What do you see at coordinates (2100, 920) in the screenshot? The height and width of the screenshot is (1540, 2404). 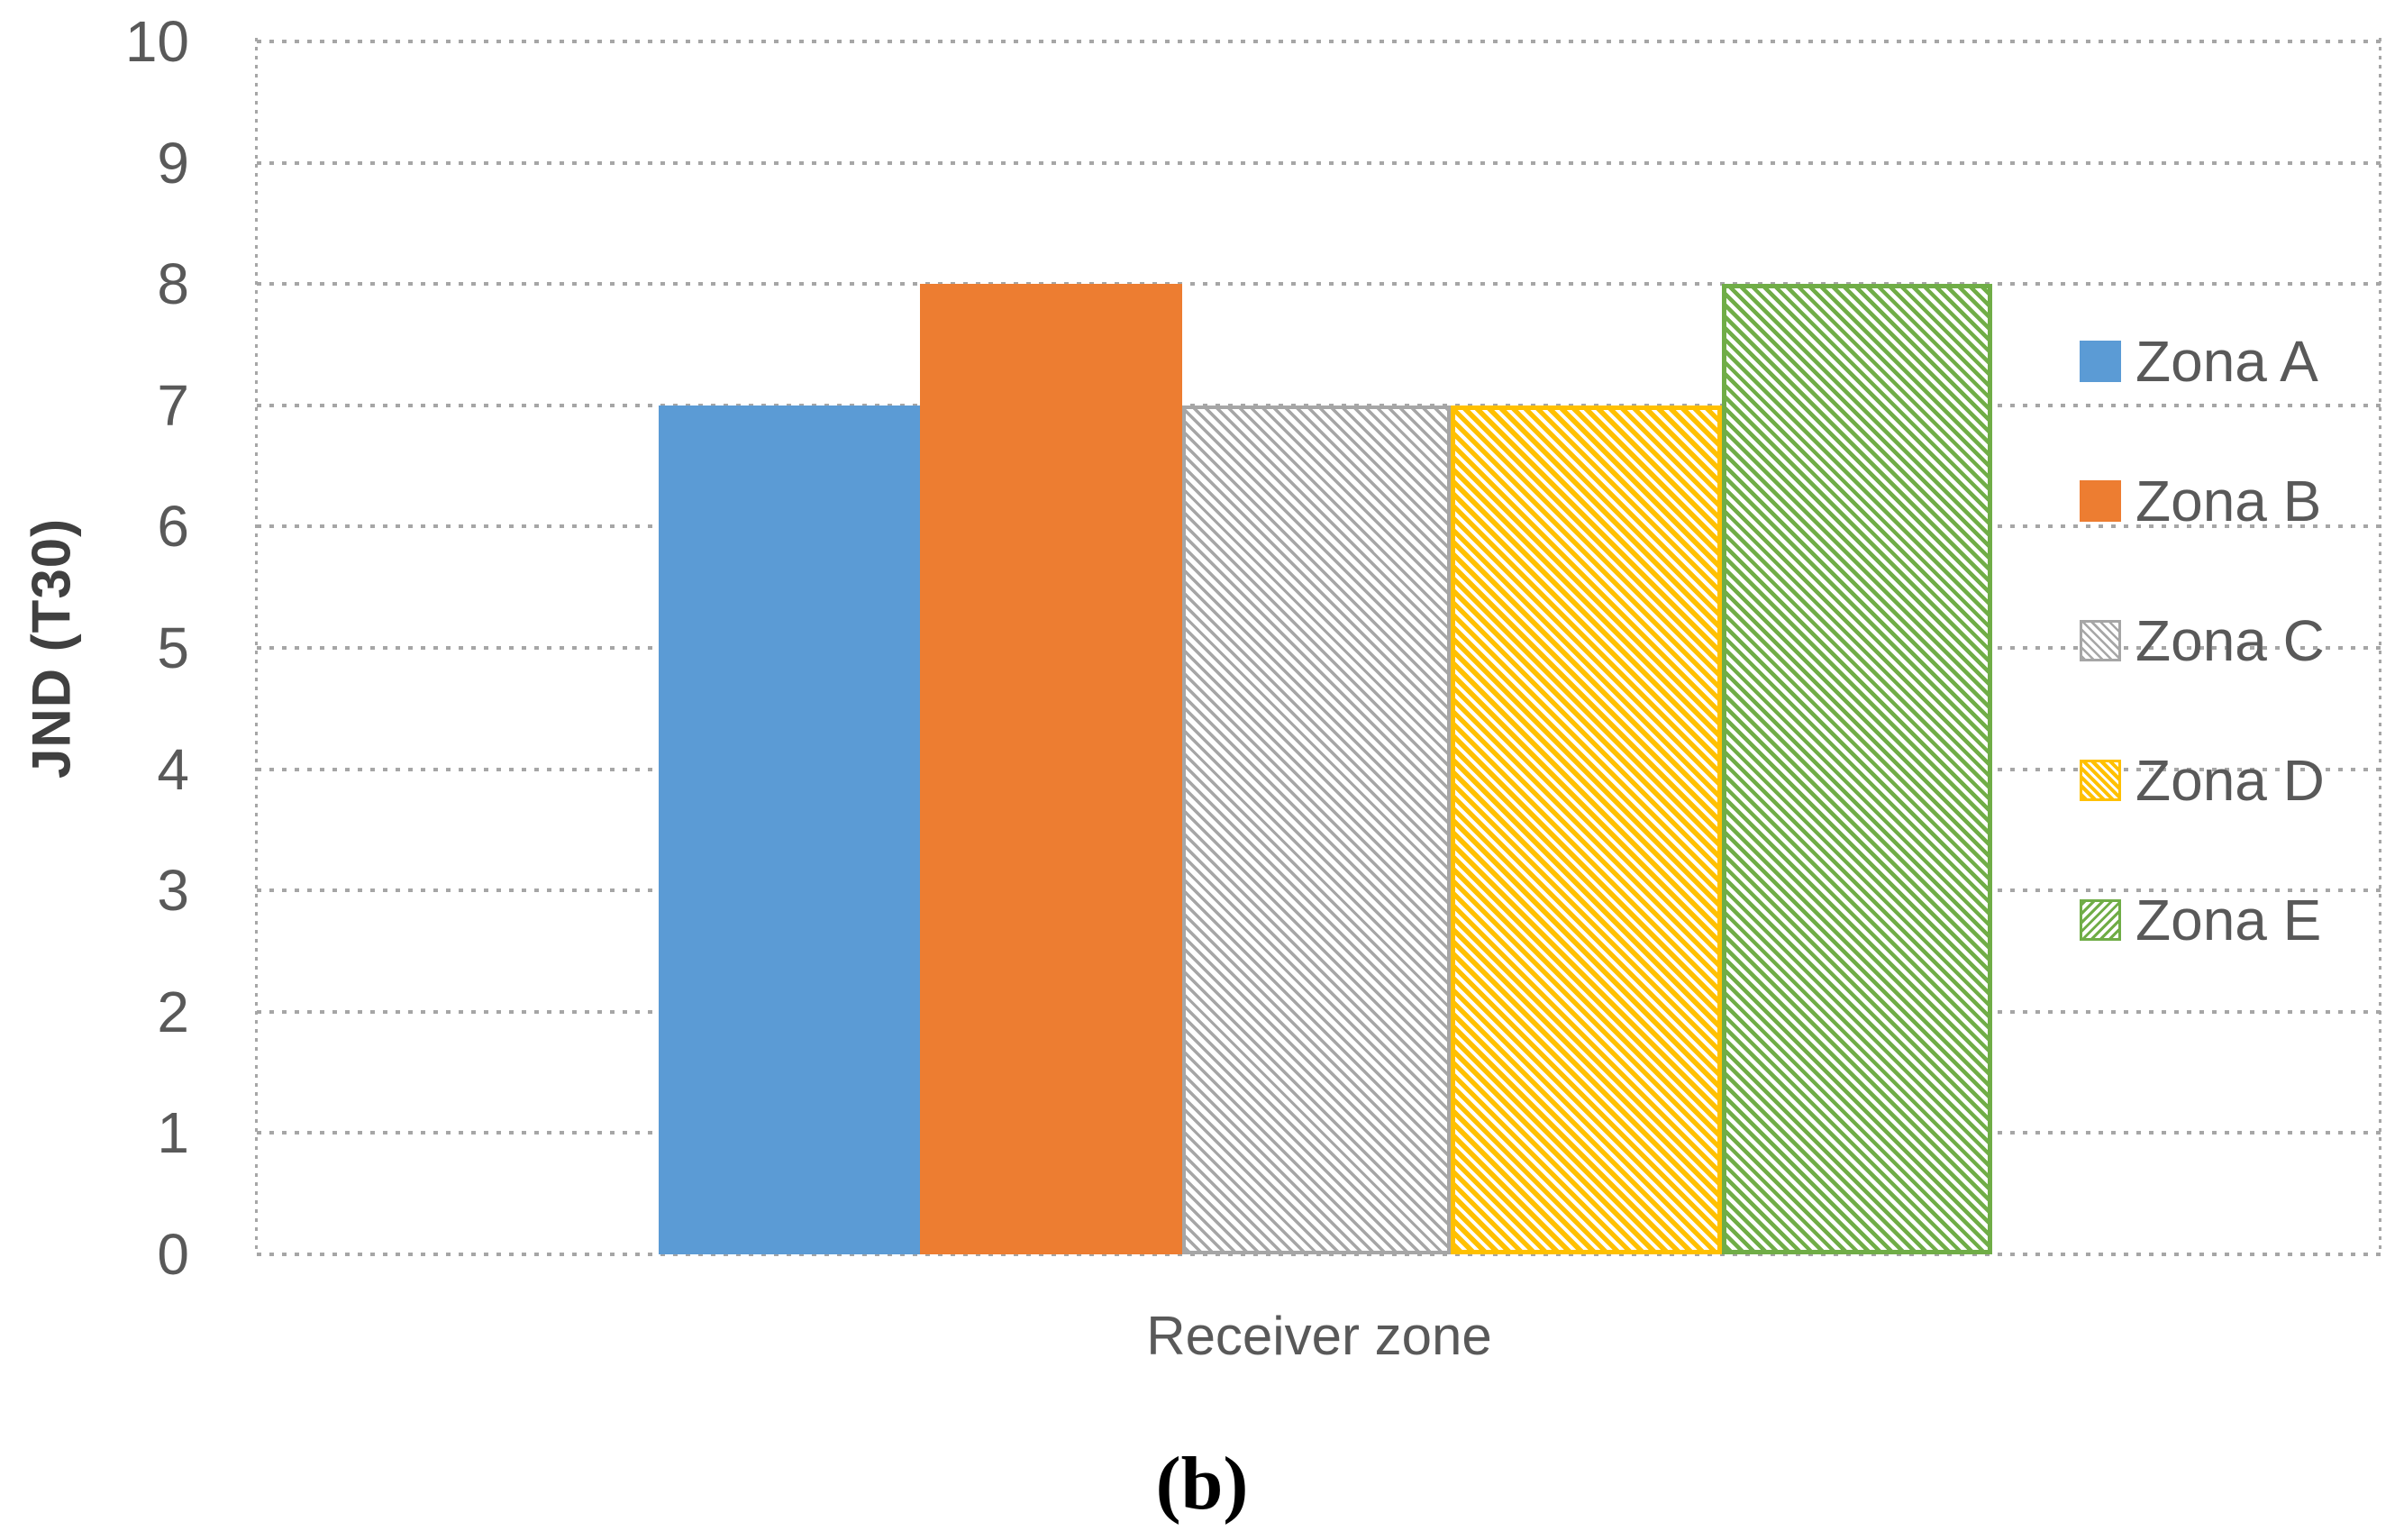 I see `legend-swatch-zona-e` at bounding box center [2100, 920].